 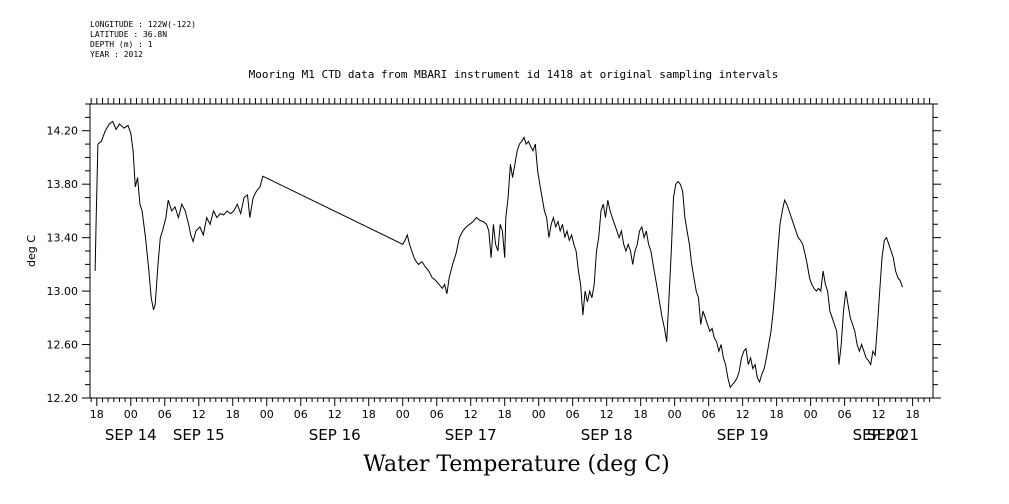 I want to click on x-axis-label: Water Temperature (deg C), so click(x=516, y=464).